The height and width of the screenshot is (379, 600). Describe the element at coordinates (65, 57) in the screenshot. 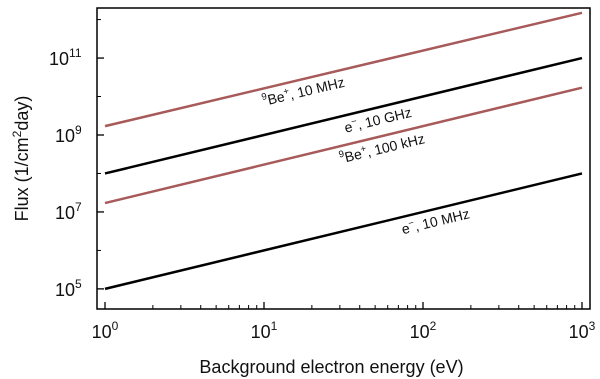

I see `y-tick-label-3: 10¹¹` at that location.